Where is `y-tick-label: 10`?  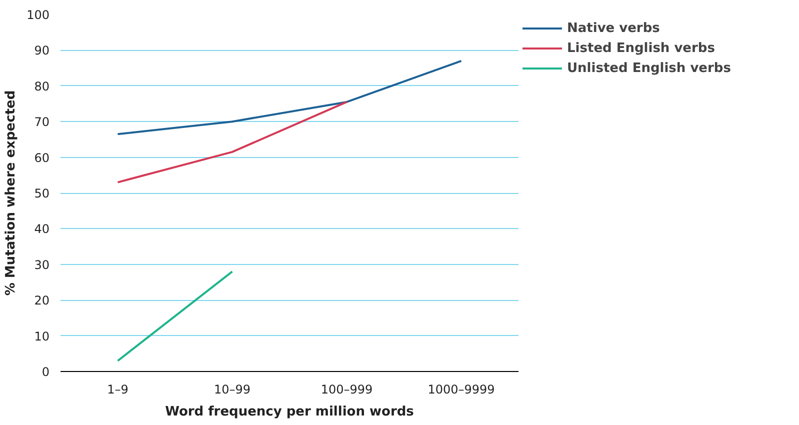
y-tick-label: 10 is located at coordinates (42, 336).